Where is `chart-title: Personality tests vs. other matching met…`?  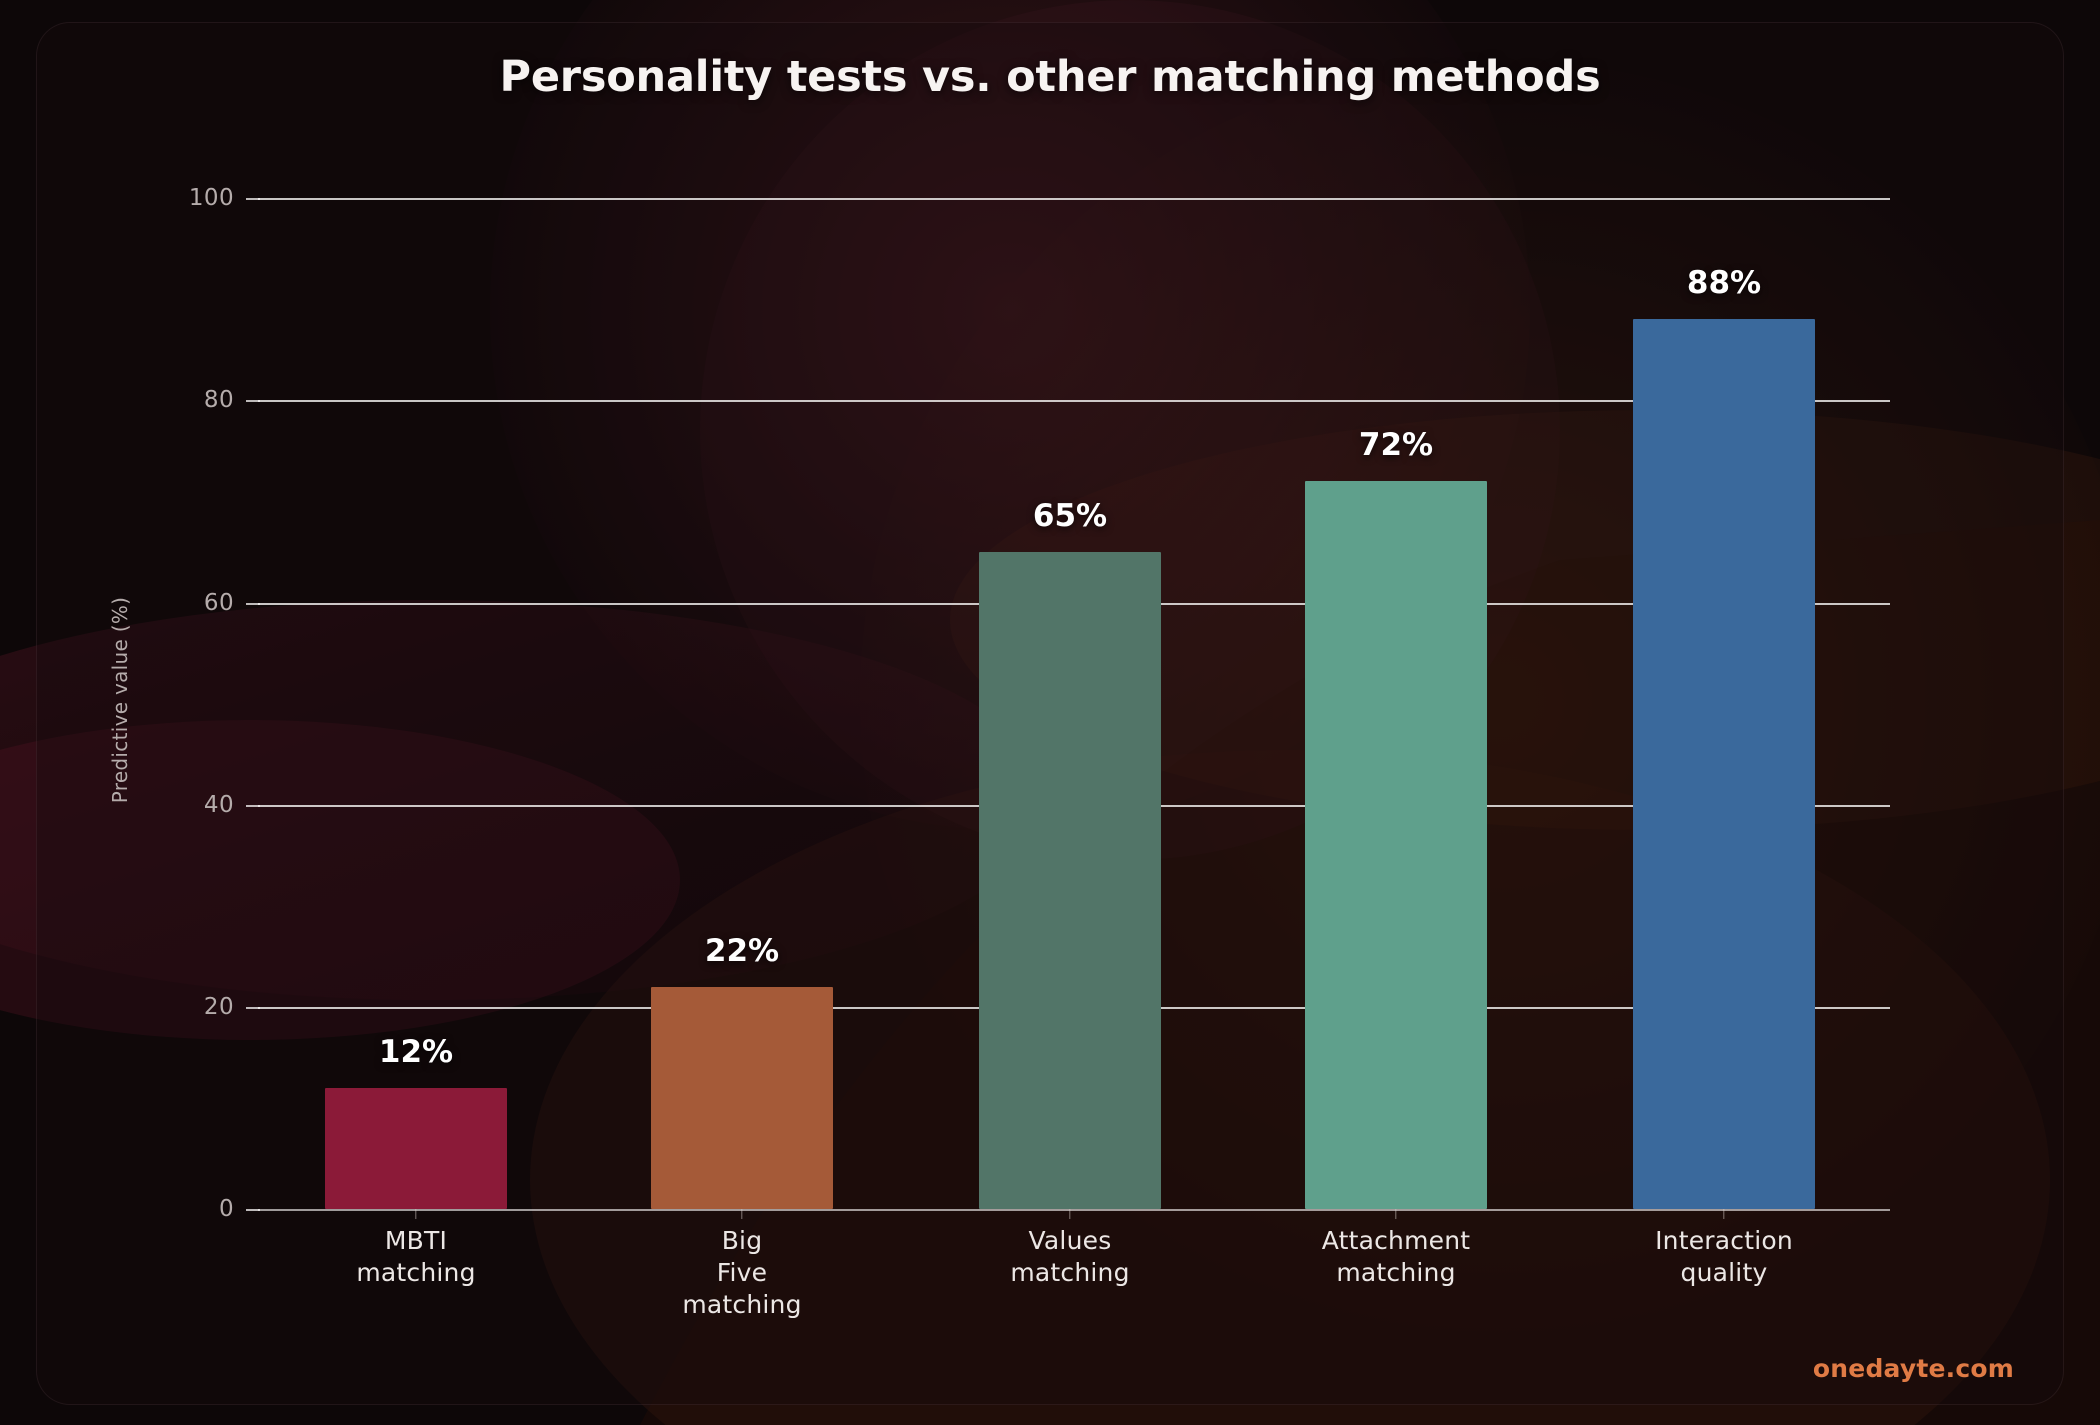 chart-title: Personality tests vs. other matching met… is located at coordinates (1050, 77).